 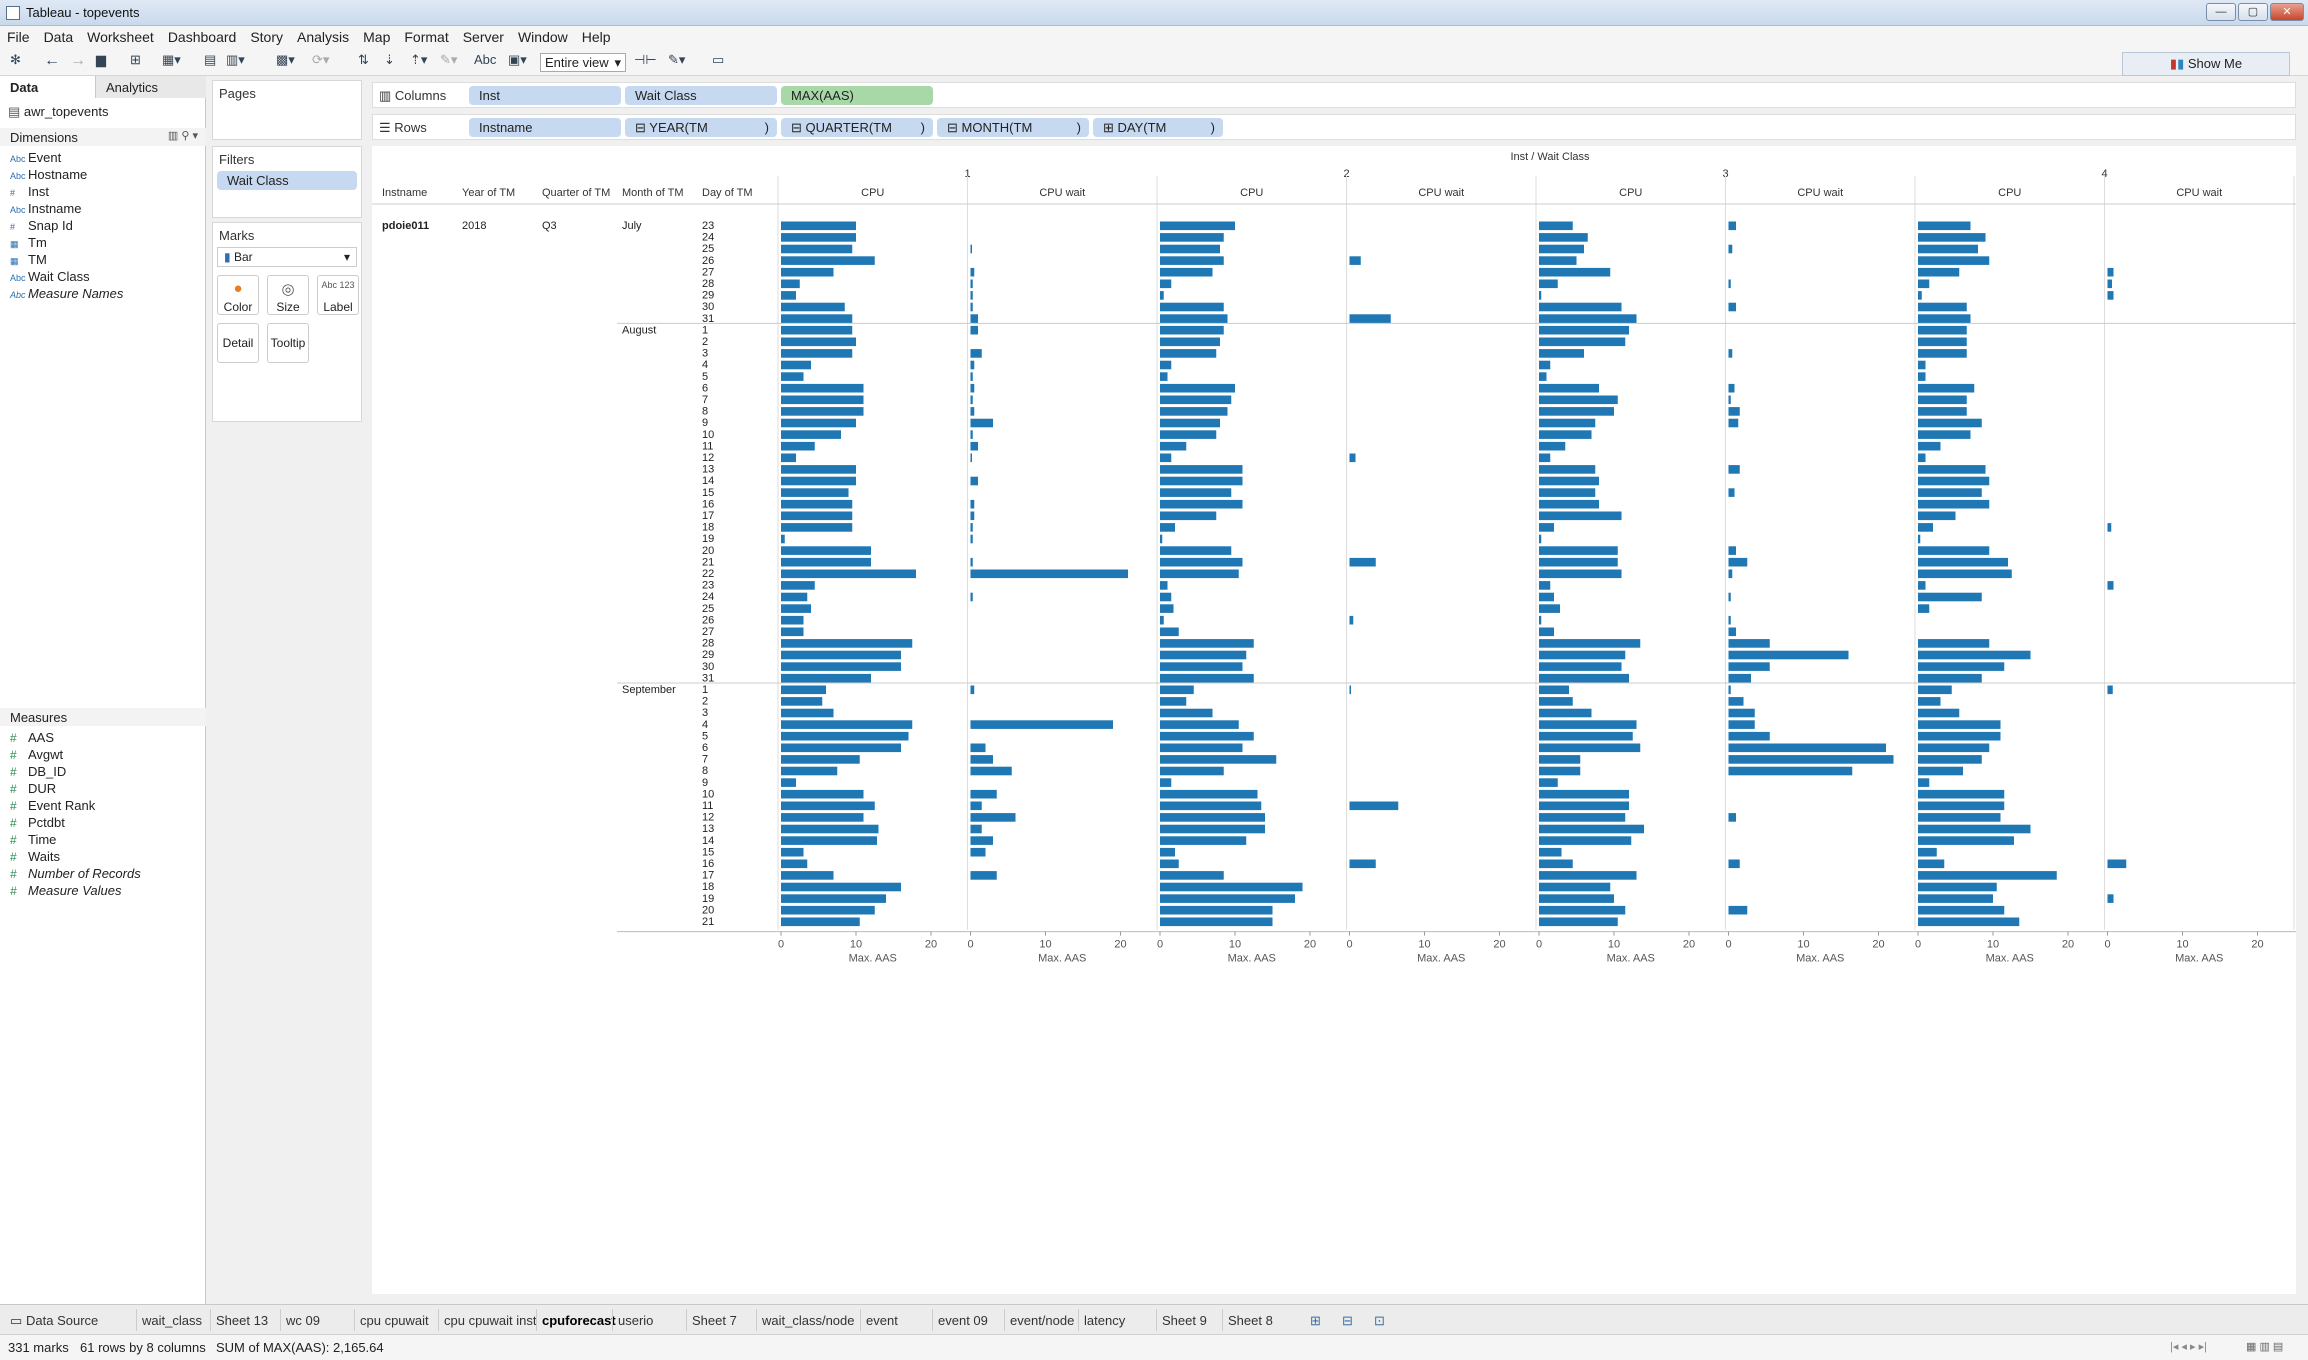 What do you see at coordinates (15, 59) in the screenshot?
I see `tableau-logo-icon: ✻` at bounding box center [15, 59].